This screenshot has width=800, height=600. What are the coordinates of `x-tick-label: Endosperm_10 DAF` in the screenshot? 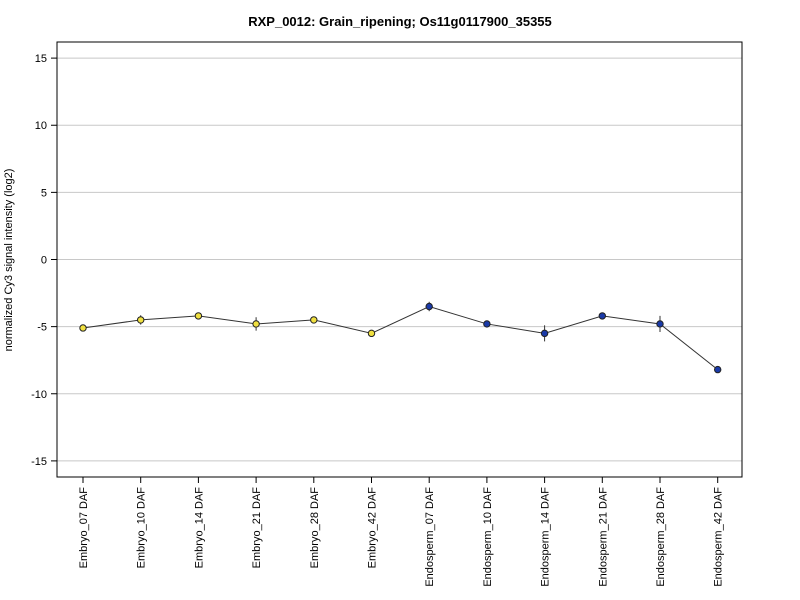 It's located at (488, 537).